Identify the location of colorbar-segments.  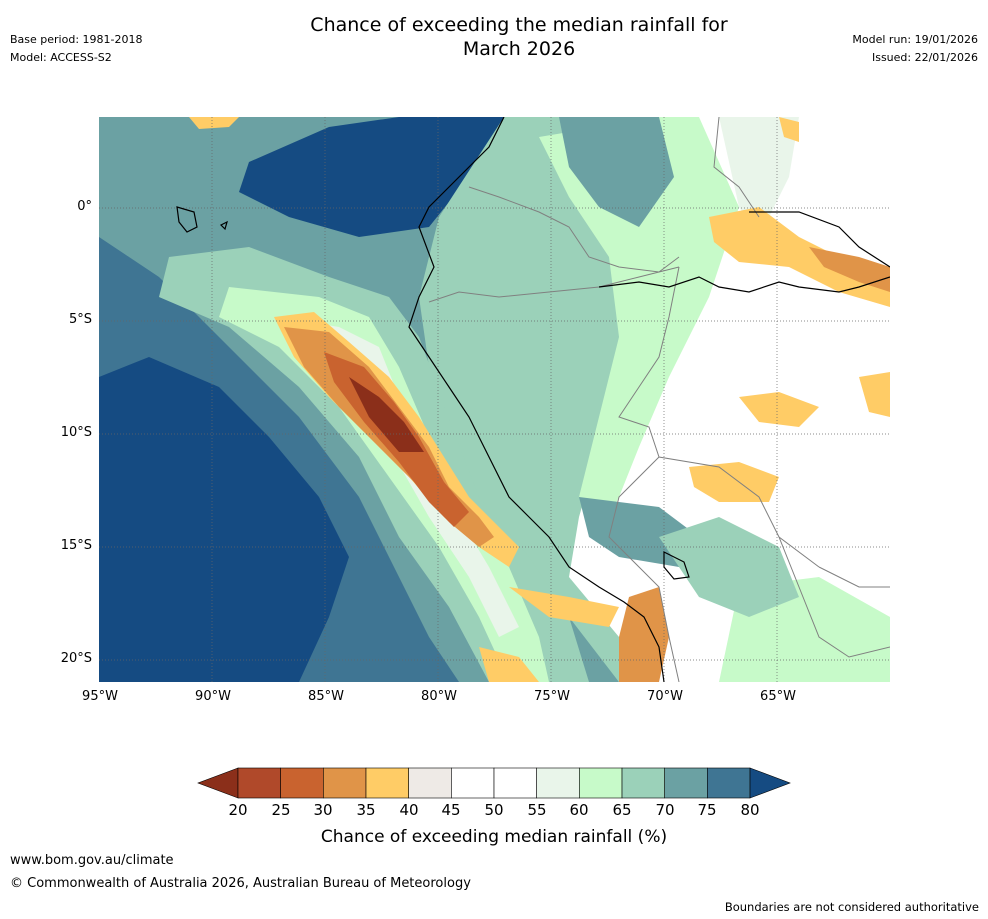
(494, 783).